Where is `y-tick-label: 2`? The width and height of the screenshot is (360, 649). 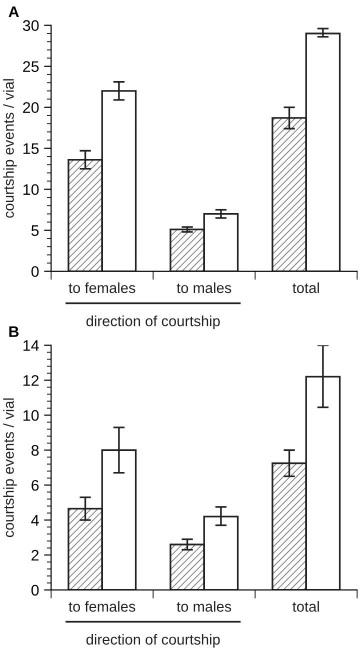
y-tick-label: 2 is located at coordinates (35, 555).